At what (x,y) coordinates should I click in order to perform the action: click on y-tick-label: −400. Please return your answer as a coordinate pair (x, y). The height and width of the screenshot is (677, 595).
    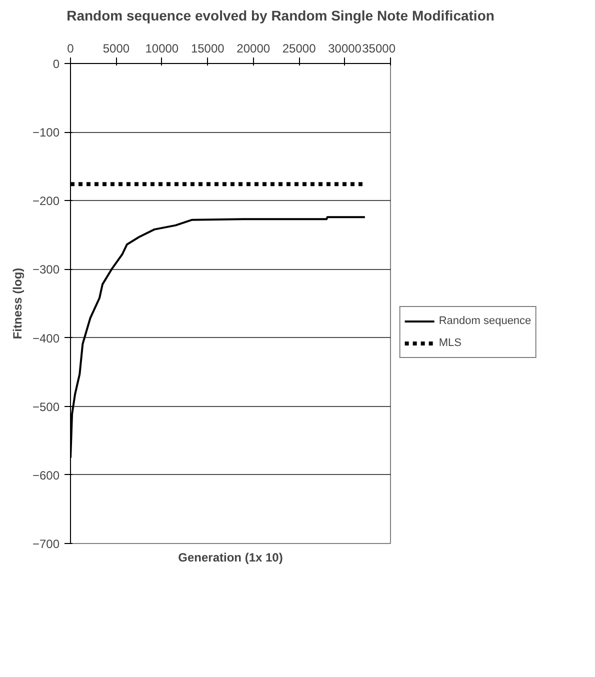
    Looking at the image, I should click on (46, 338).